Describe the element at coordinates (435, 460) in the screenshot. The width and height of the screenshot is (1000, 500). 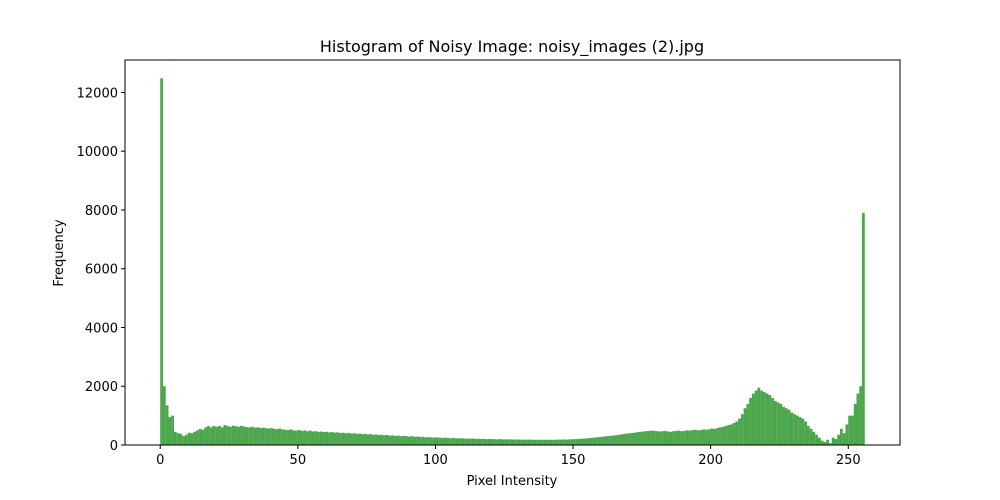
I see `x-tick-label: 100` at that location.